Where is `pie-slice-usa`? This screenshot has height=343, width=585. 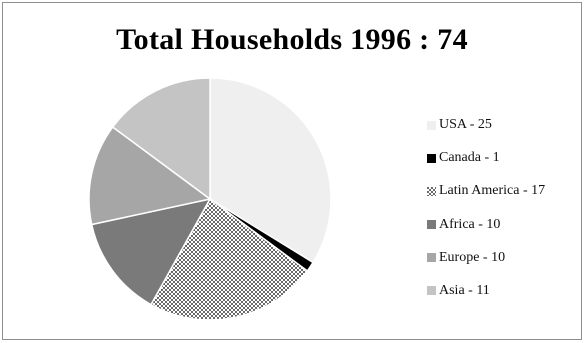
pie-slice-usa is located at coordinates (270, 170).